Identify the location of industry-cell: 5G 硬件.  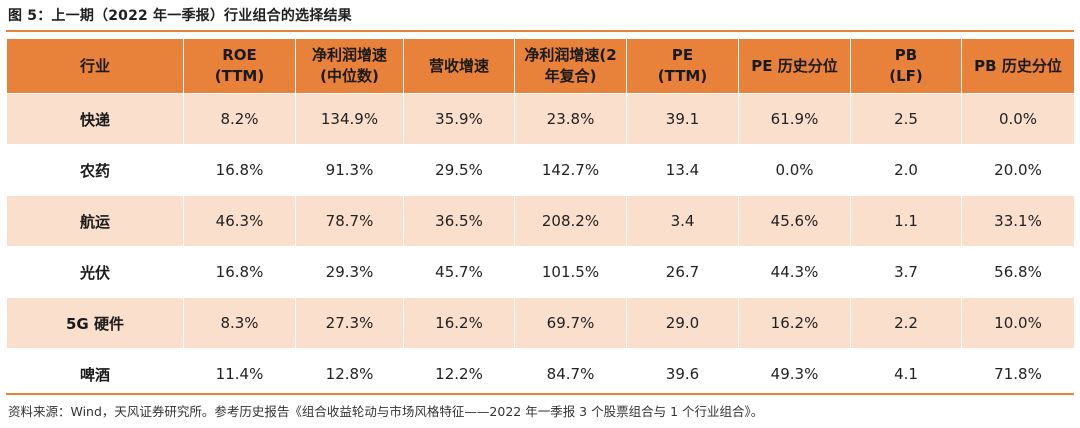
(95, 323).